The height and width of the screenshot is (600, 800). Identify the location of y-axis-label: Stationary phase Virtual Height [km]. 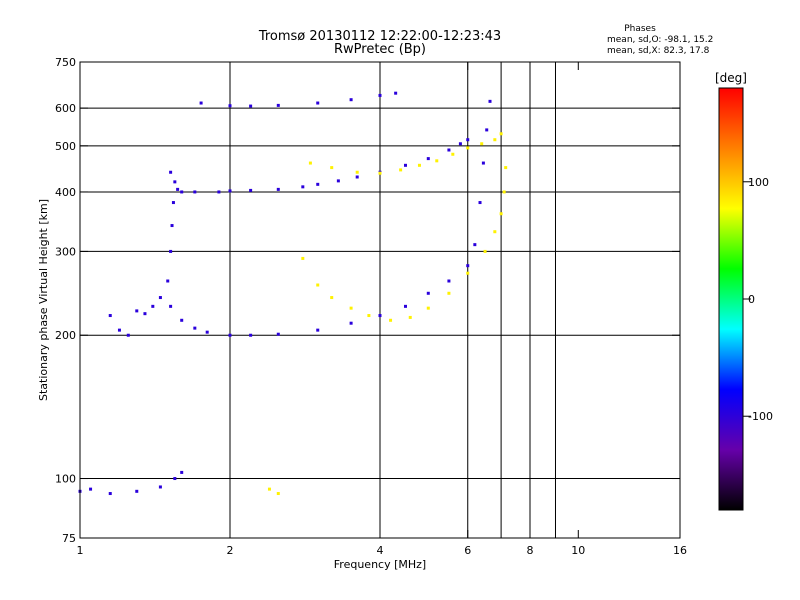
(43, 300).